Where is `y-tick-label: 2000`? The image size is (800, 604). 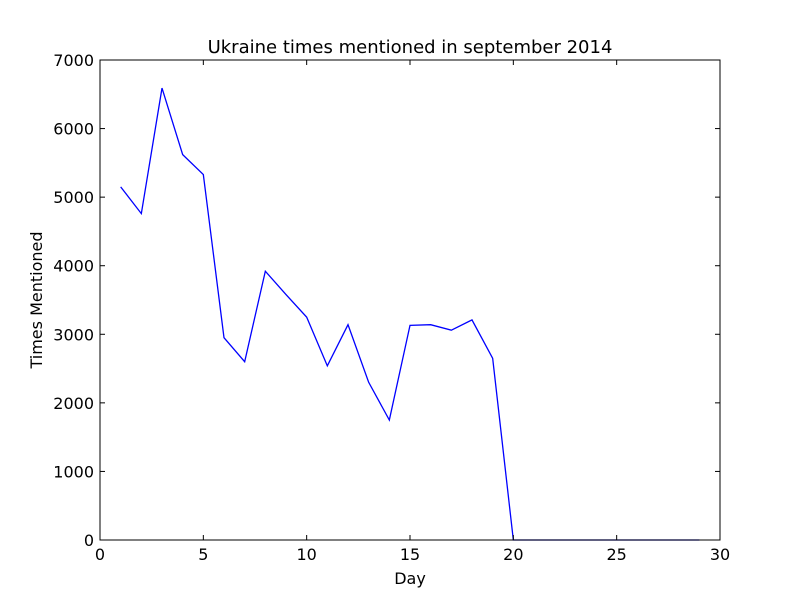
y-tick-label: 2000 is located at coordinates (73, 403).